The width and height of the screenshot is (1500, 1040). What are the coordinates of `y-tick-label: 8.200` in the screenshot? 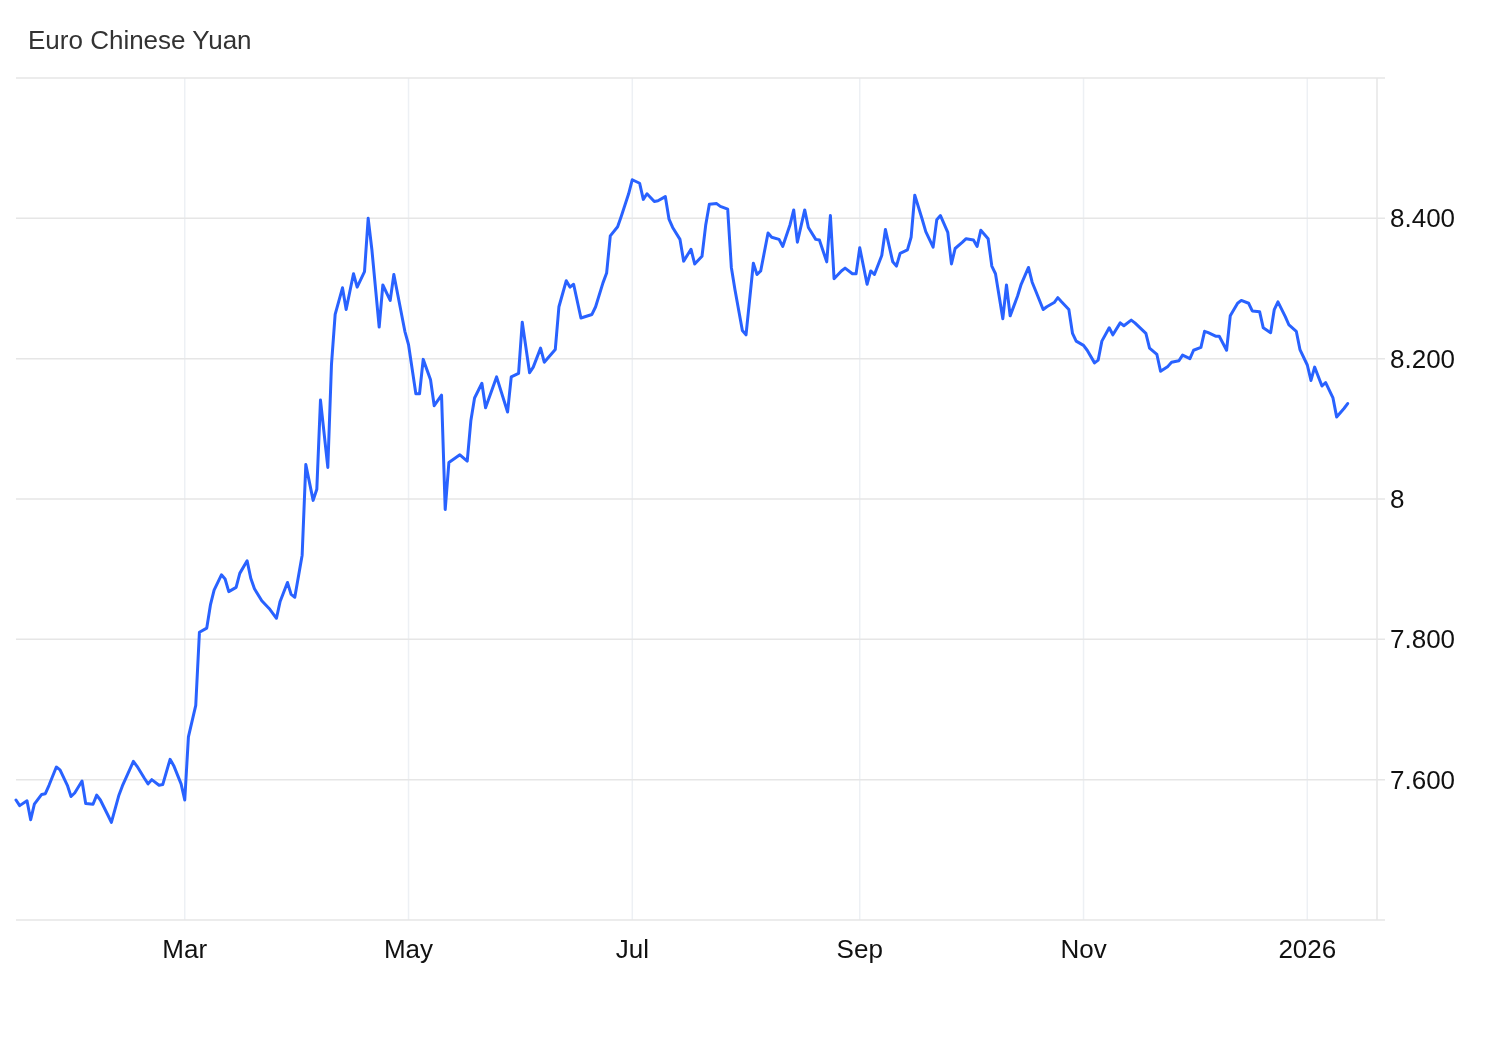 It's located at (1423, 358).